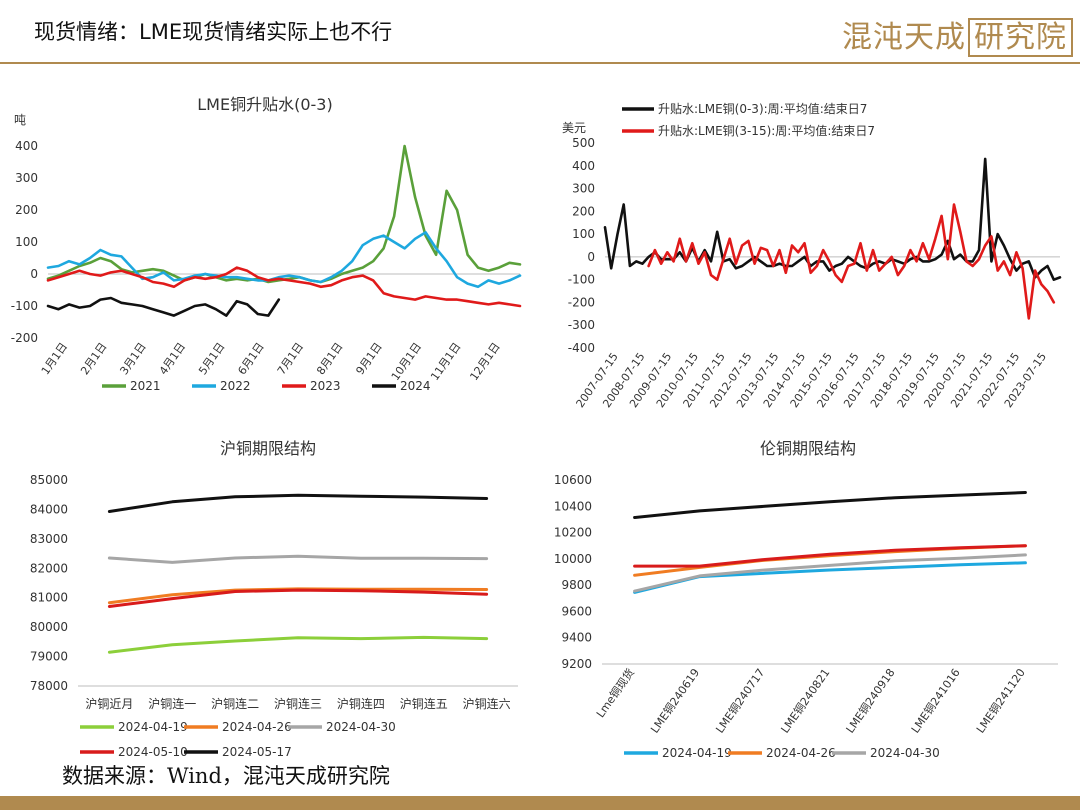  I want to click on x-tick-label: 3月1日, so click(132, 358).